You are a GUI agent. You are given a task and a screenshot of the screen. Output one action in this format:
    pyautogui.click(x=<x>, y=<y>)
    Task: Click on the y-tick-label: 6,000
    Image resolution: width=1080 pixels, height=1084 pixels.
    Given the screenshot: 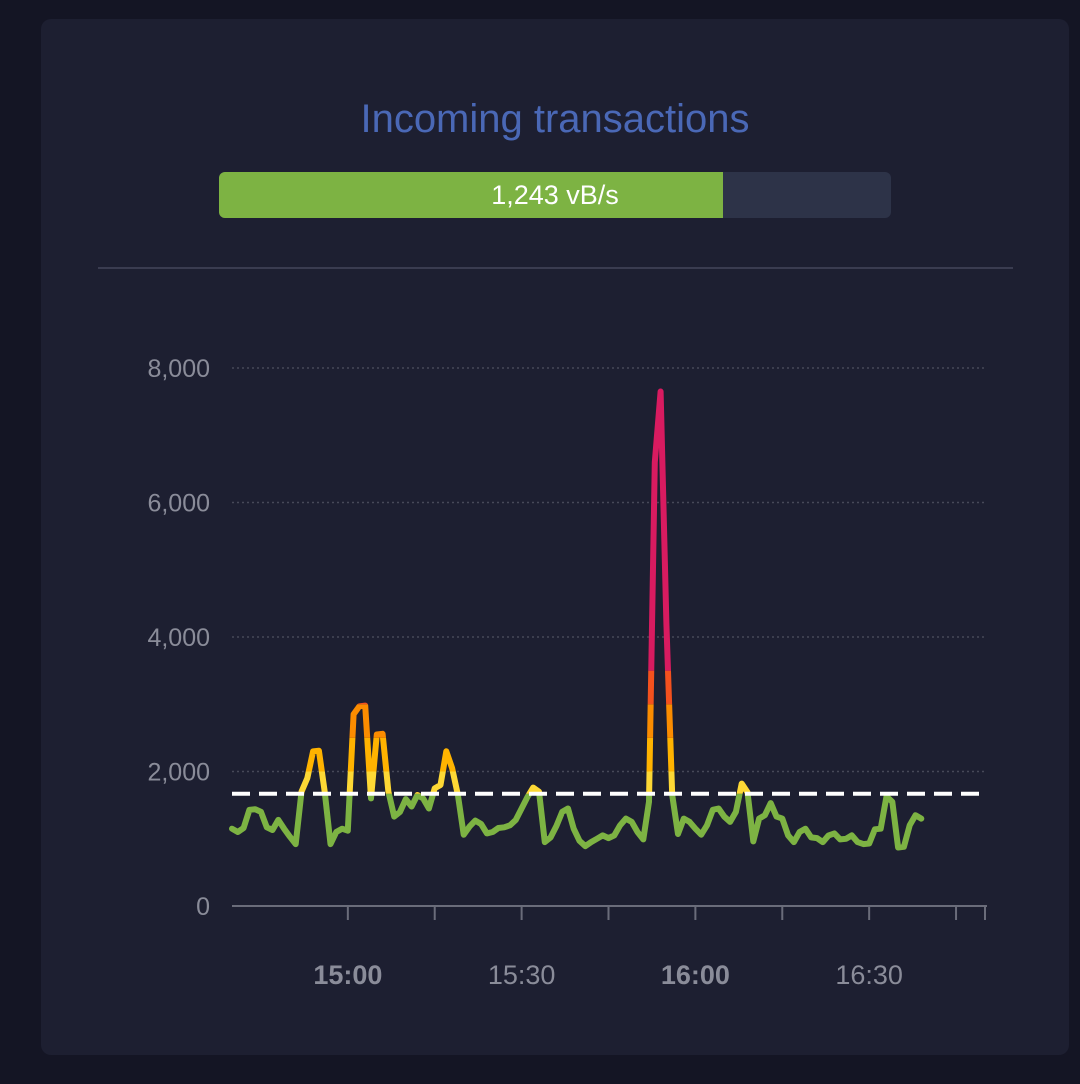 What is the action you would take?
    pyautogui.click(x=178, y=504)
    